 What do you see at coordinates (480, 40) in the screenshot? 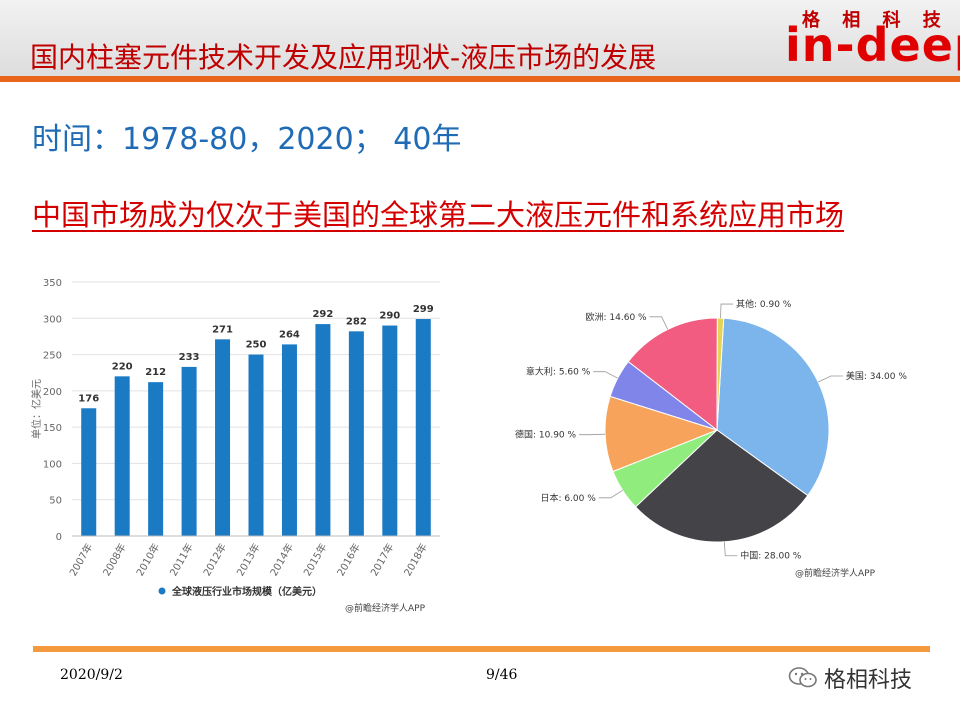
I see `slide-header` at bounding box center [480, 40].